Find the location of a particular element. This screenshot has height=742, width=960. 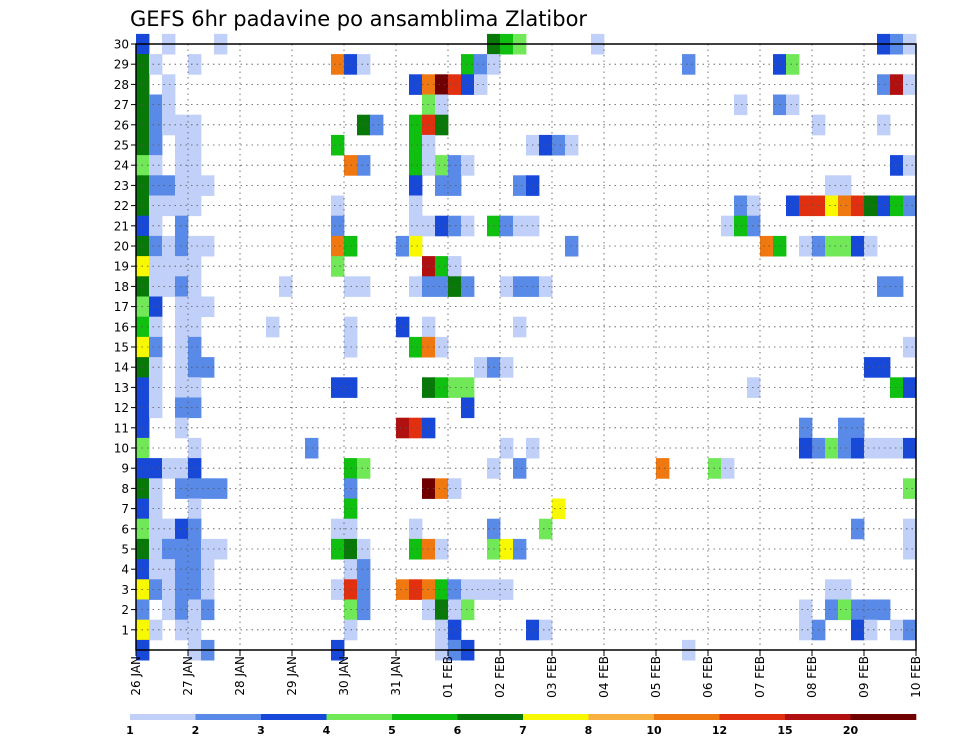

colorbar: 1 2 3 4 5 6 7 8 10 12 15 20 is located at coordinates (521, 725).